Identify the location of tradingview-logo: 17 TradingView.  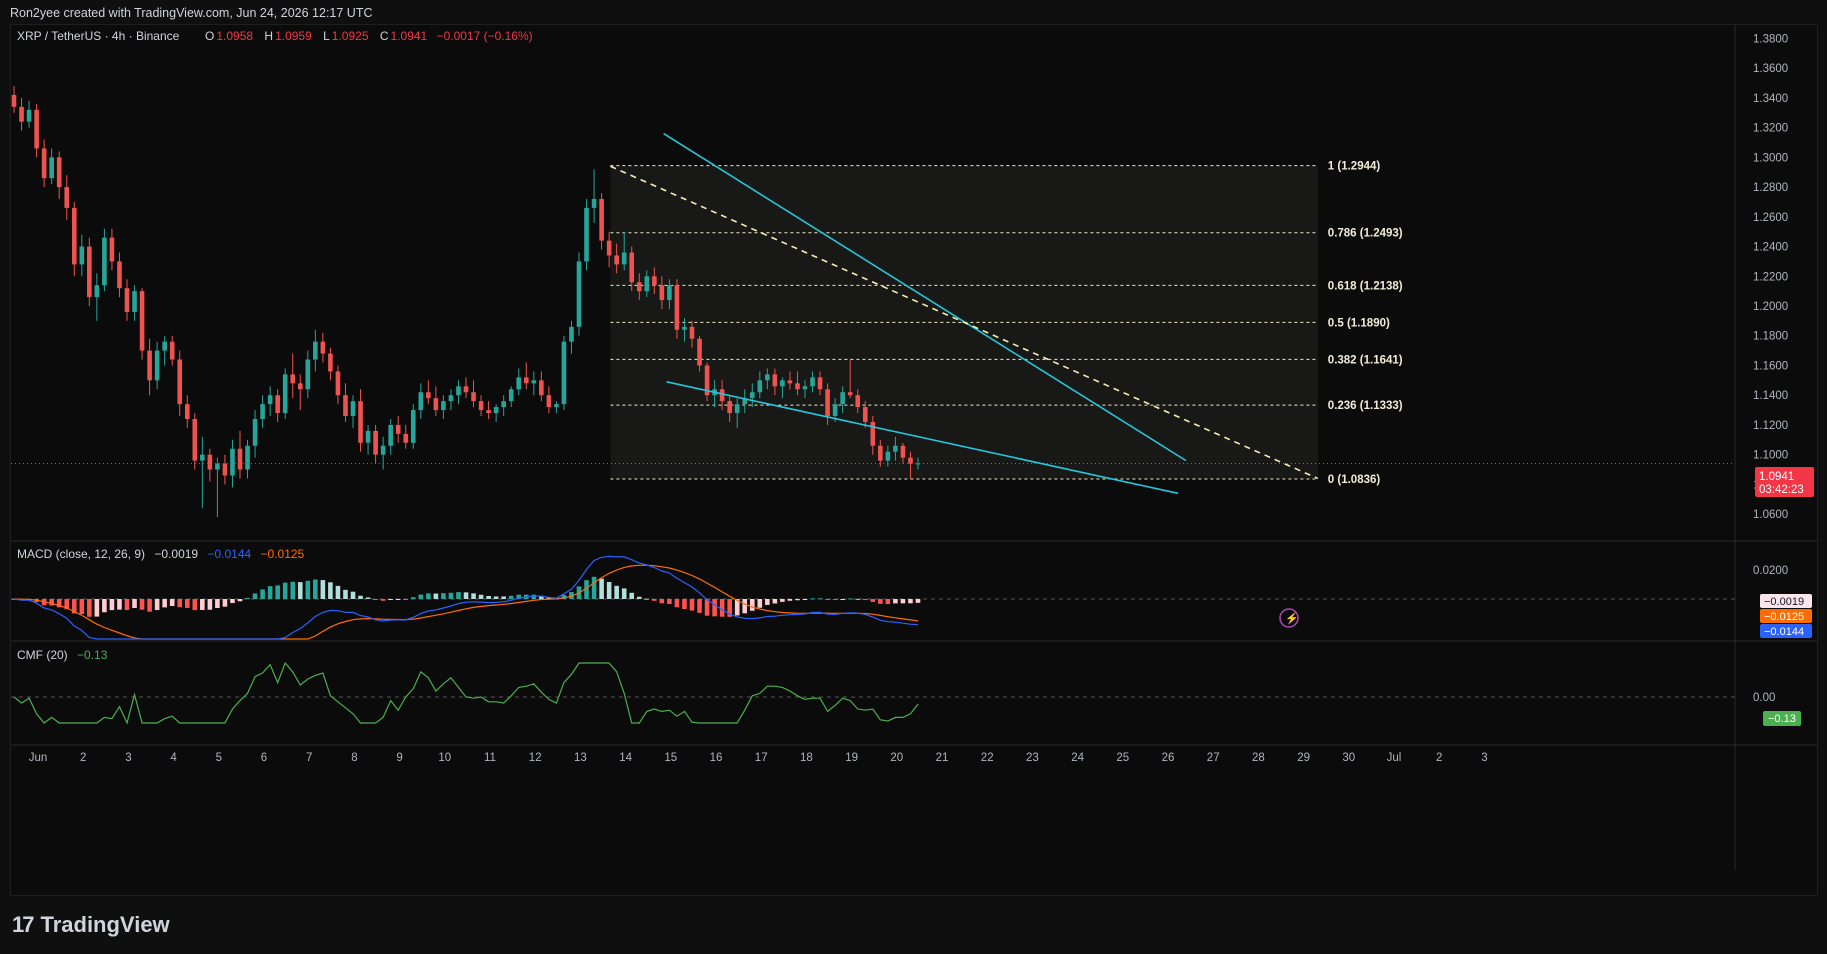
(91, 925).